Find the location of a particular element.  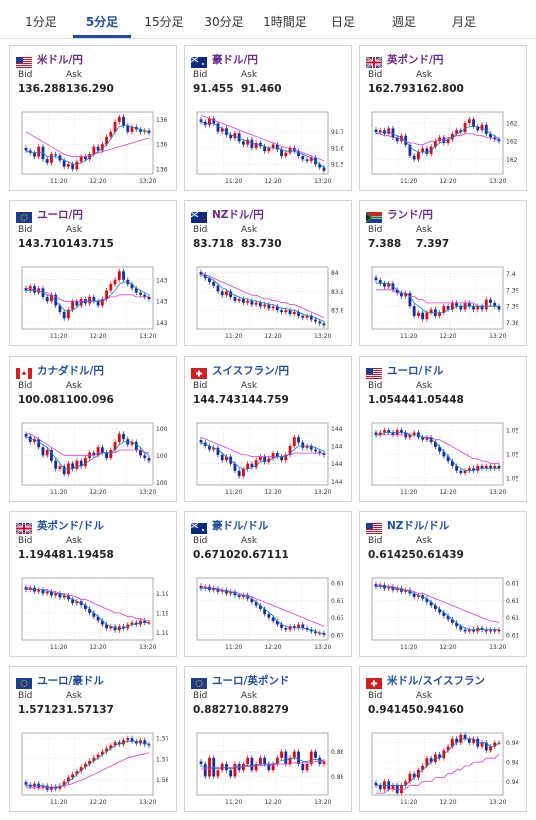

currency-pair-link: カナダドル/円 is located at coordinates (70, 371).